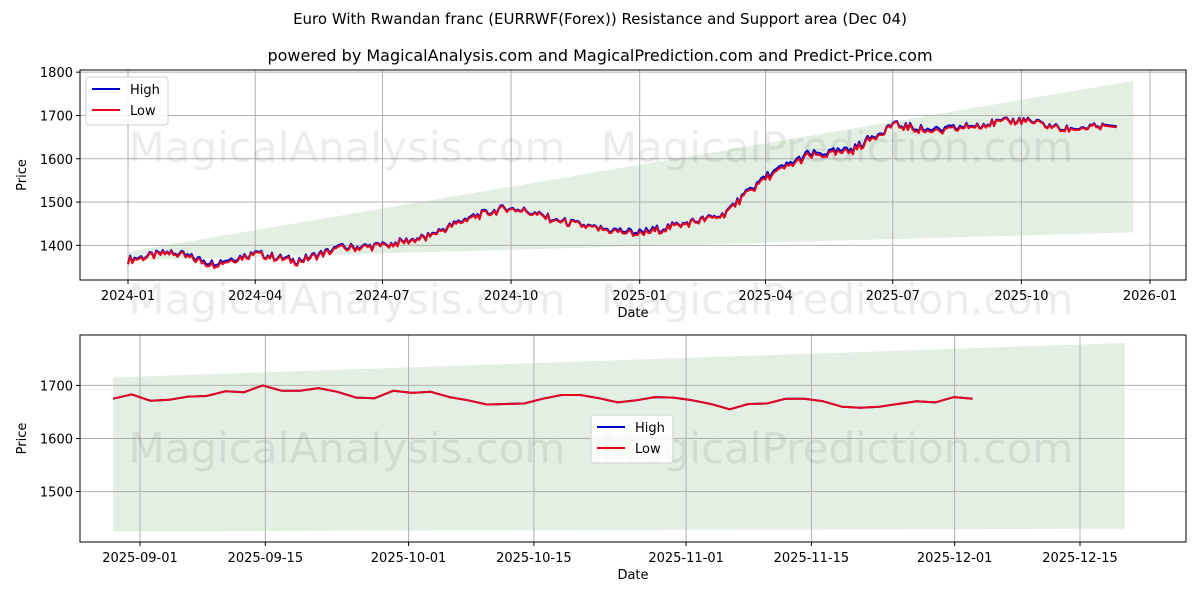 The image size is (1200, 600). Describe the element at coordinates (409, 558) in the screenshot. I see `x-tick-label: 2025-10-01` at that location.